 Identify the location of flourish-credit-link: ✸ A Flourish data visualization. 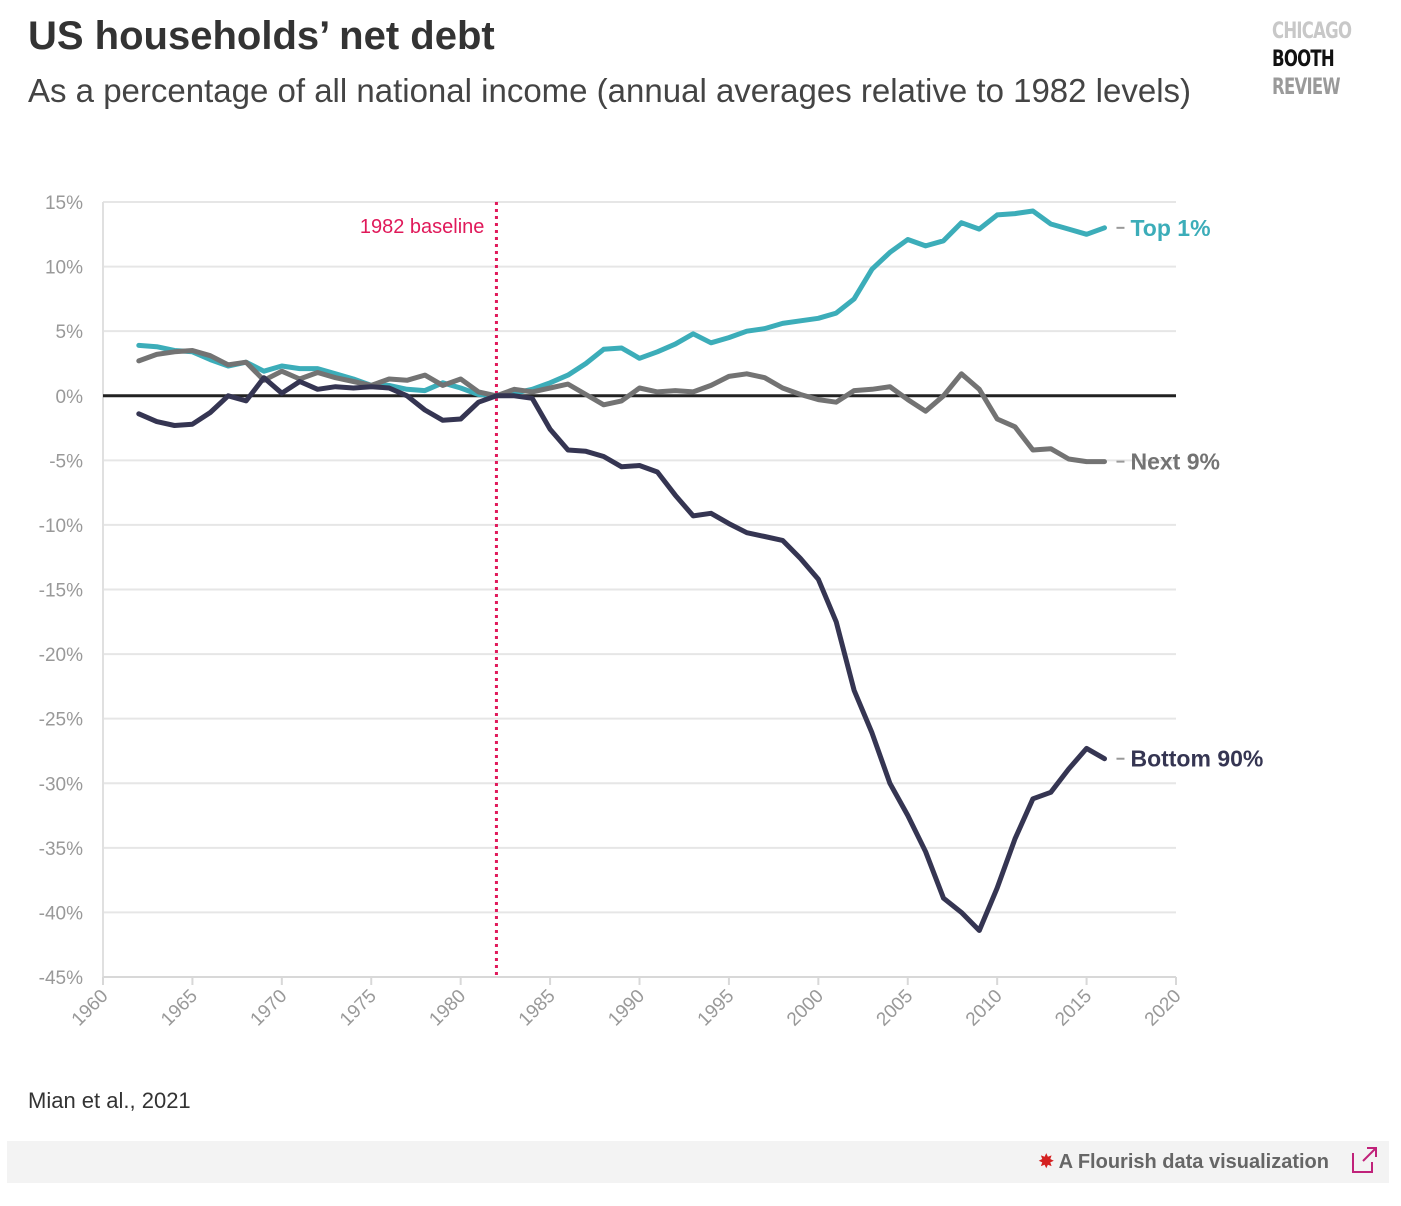
(1183, 1161).